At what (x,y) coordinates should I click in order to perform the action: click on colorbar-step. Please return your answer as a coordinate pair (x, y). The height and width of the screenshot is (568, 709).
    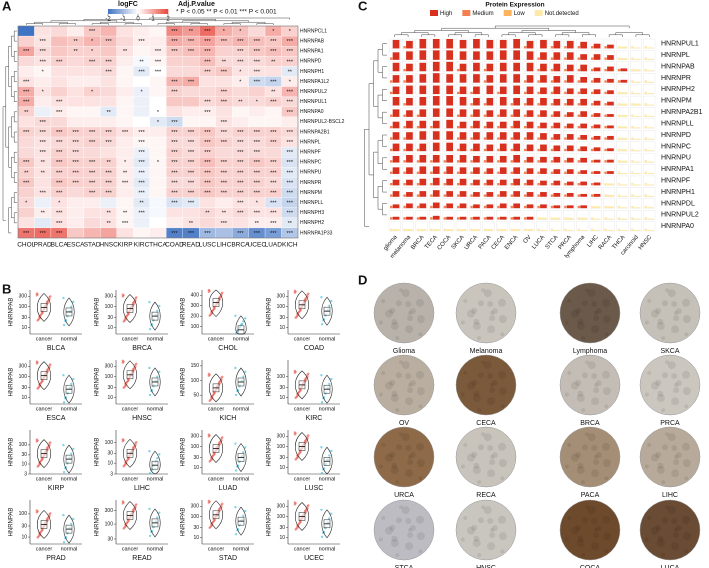
    Looking at the image, I should click on (161, 11).